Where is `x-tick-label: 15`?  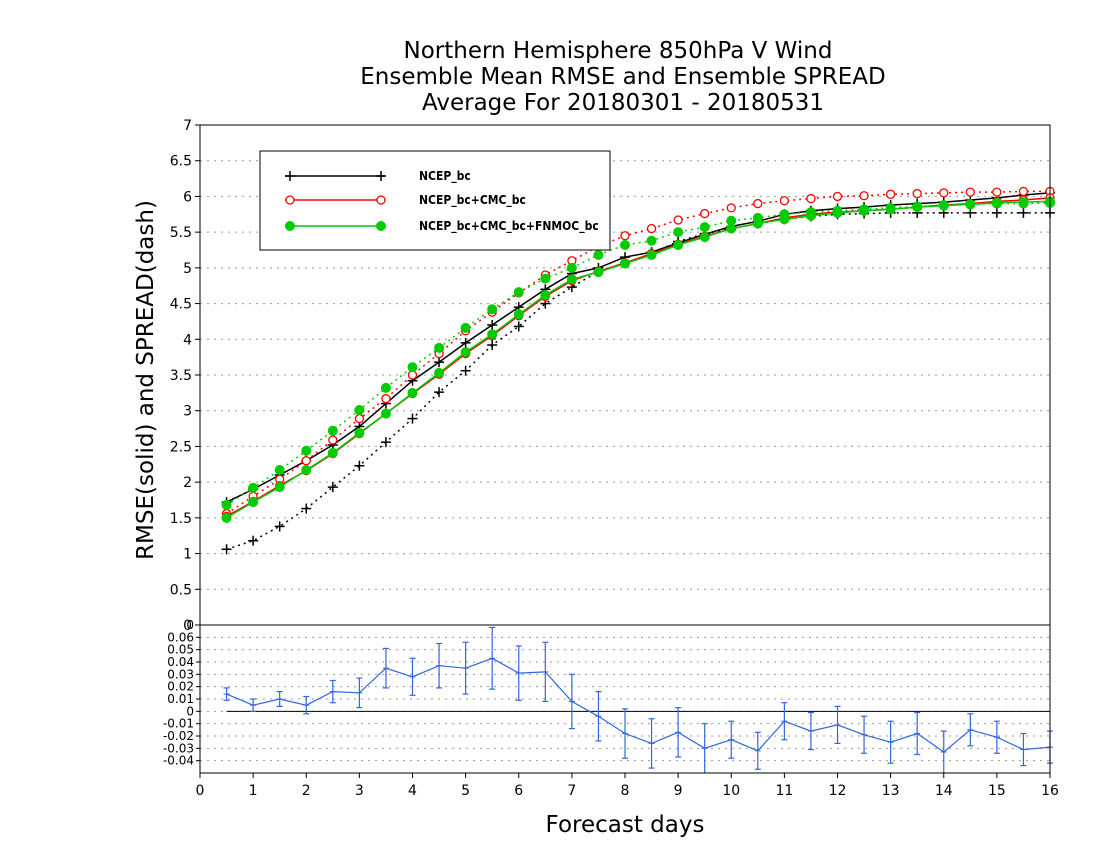 x-tick-label: 15 is located at coordinates (997, 791).